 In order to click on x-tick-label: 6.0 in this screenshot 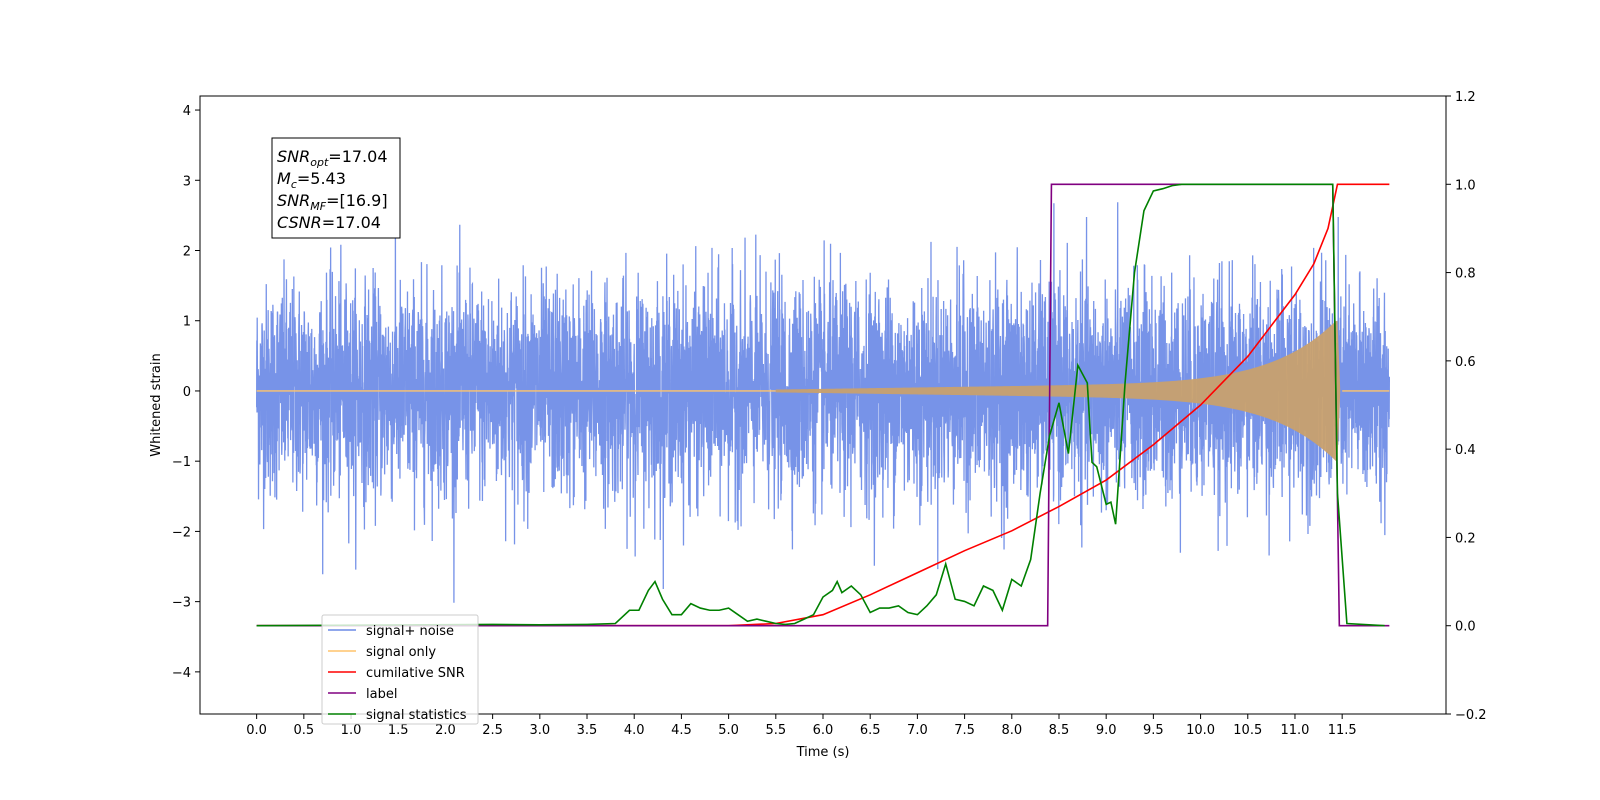, I will do `click(823, 730)`.